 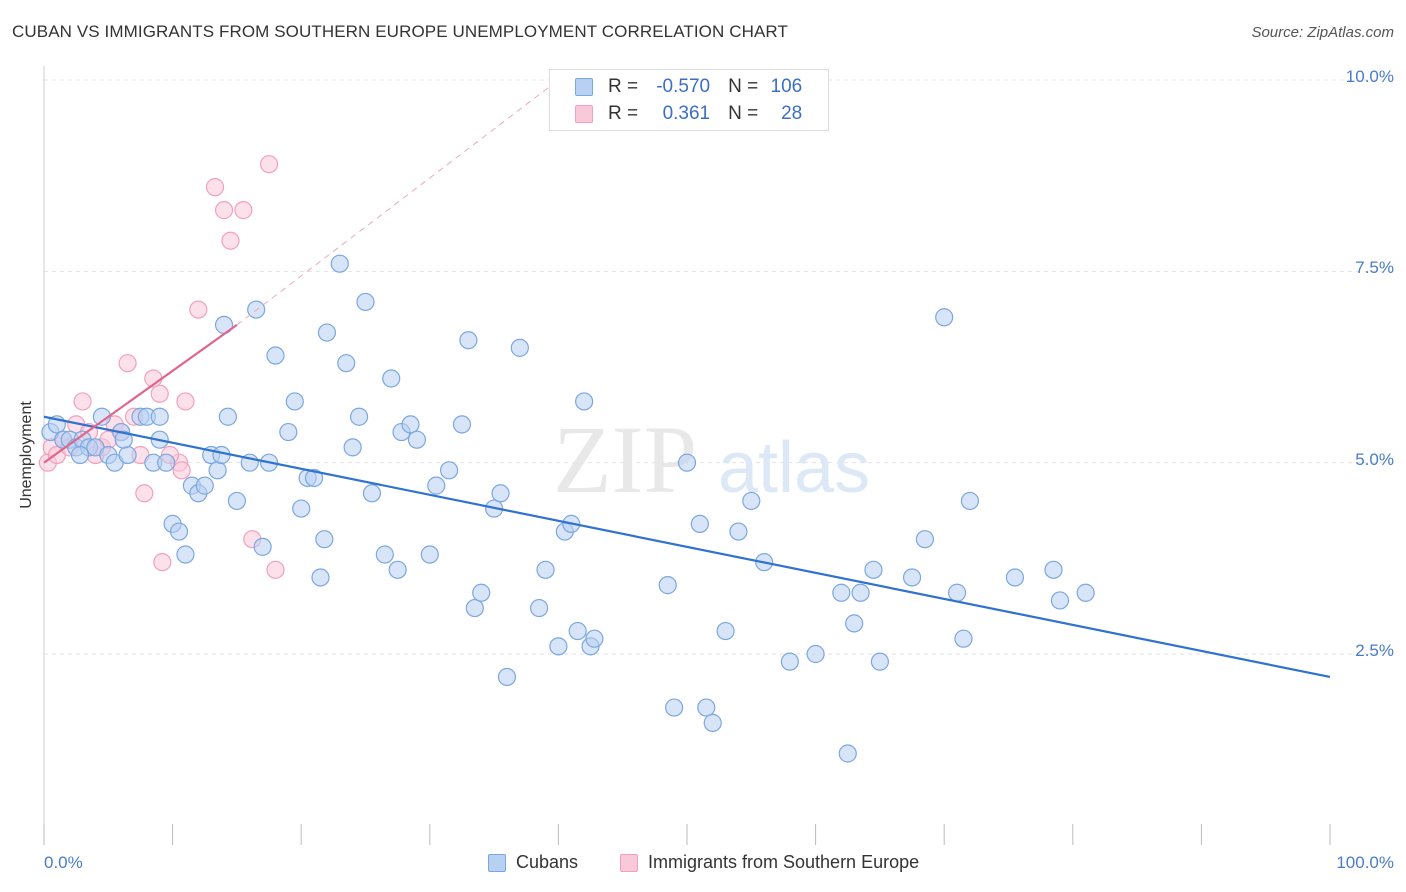 What do you see at coordinates (1374, 268) in the screenshot?
I see `y-tick-label: 7.5%` at bounding box center [1374, 268].